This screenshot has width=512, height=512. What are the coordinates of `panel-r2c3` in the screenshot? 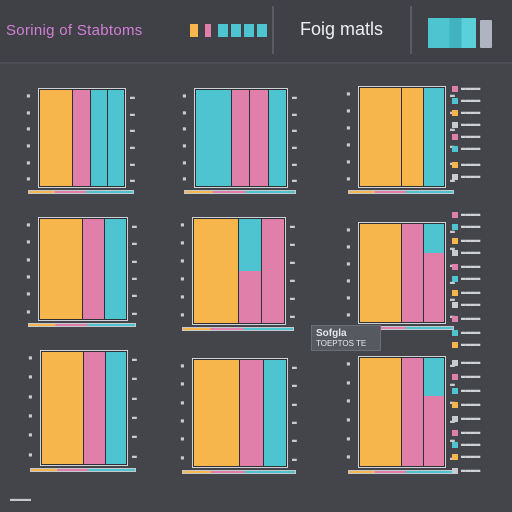 It's located at (402, 273).